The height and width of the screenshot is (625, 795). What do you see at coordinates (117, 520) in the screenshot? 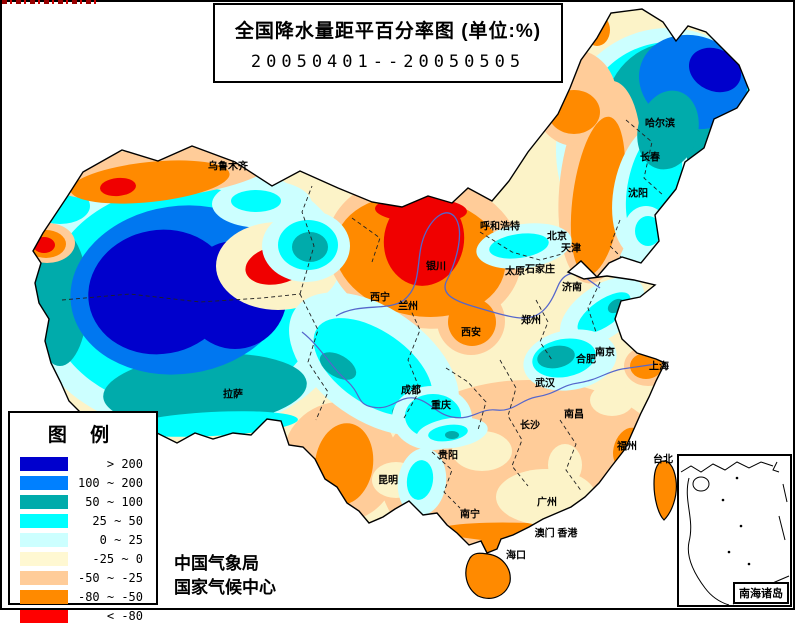
I see `legend-range: 25 ~ 50` at bounding box center [117, 520].